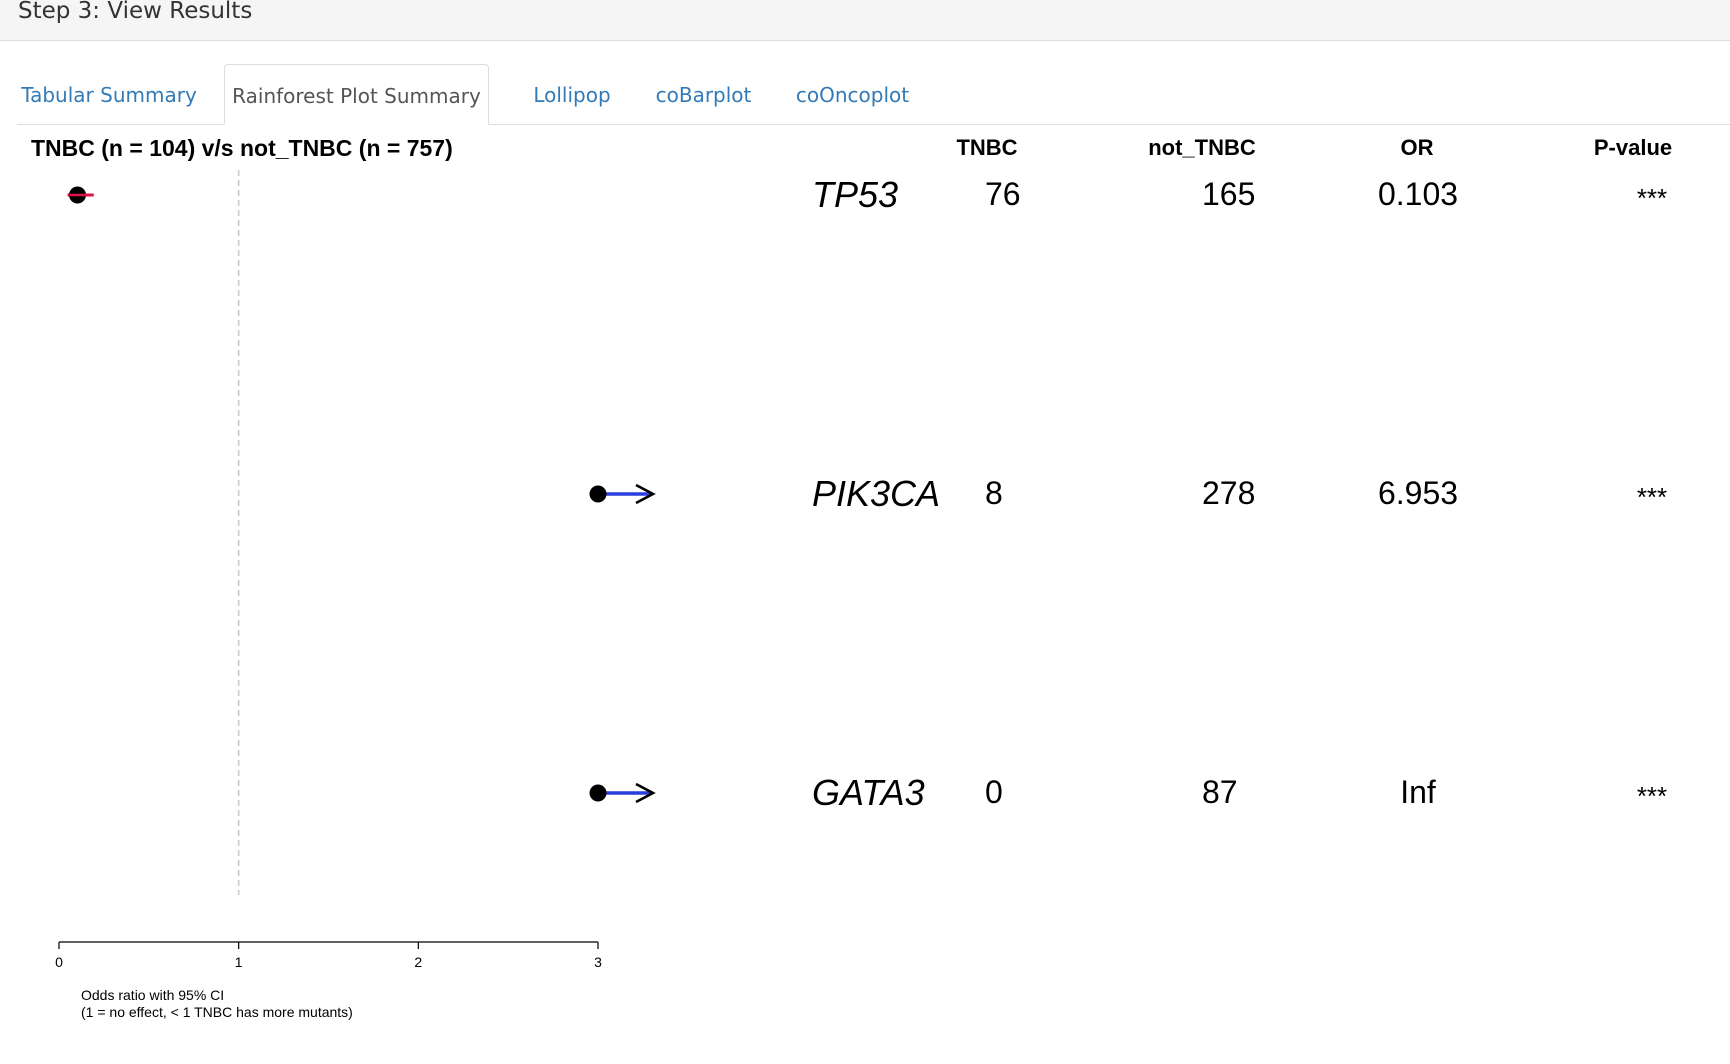 Image resolution: width=1730 pixels, height=1064 pixels. Describe the element at coordinates (1418, 194) in the screenshot. I see `odds-ratio-value: 0.103` at that location.